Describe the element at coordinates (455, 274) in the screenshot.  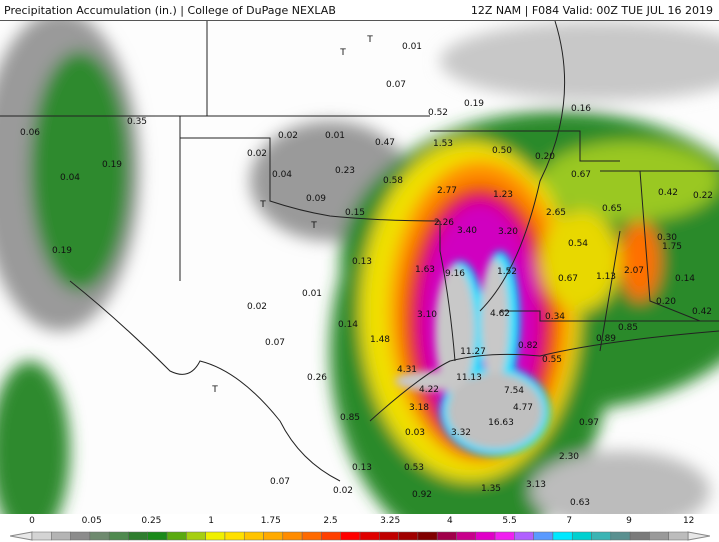
I see `precip-value-label: 9.16` at that location.